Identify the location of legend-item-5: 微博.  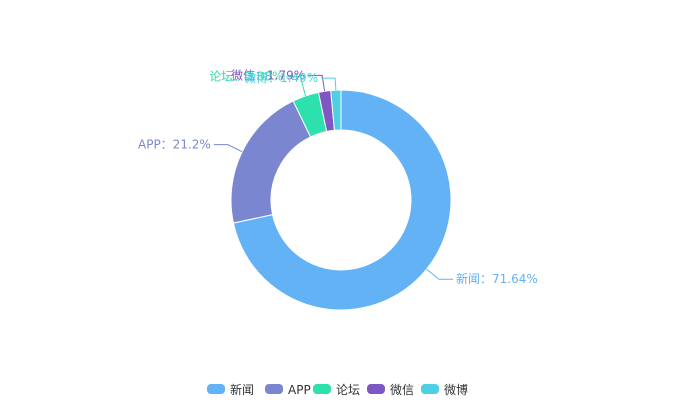
(444, 389).